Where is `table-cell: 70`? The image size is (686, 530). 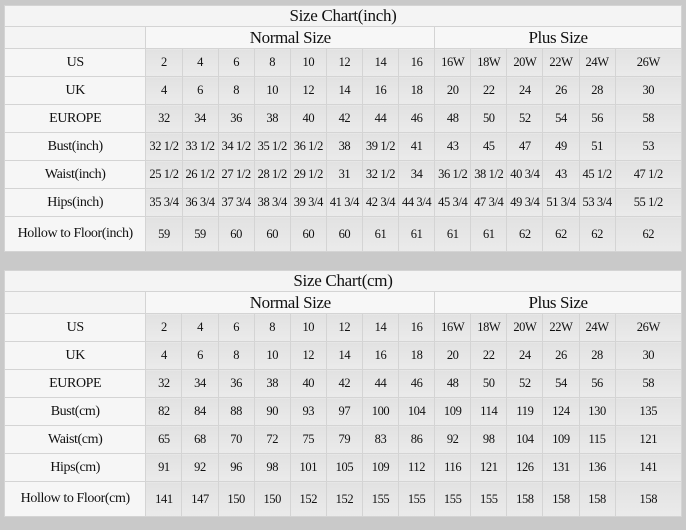
table-cell: 70 is located at coordinates (236, 439).